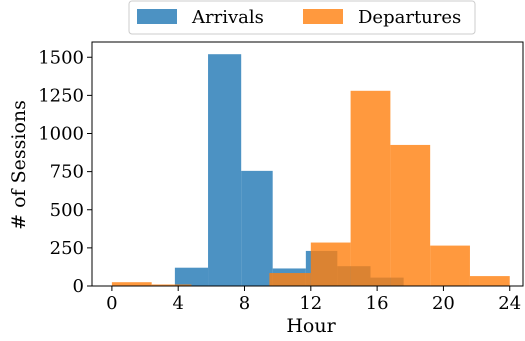 The image size is (525, 341). Describe the element at coordinates (310, 303) in the screenshot. I see `x-tick-label: 12` at that location.